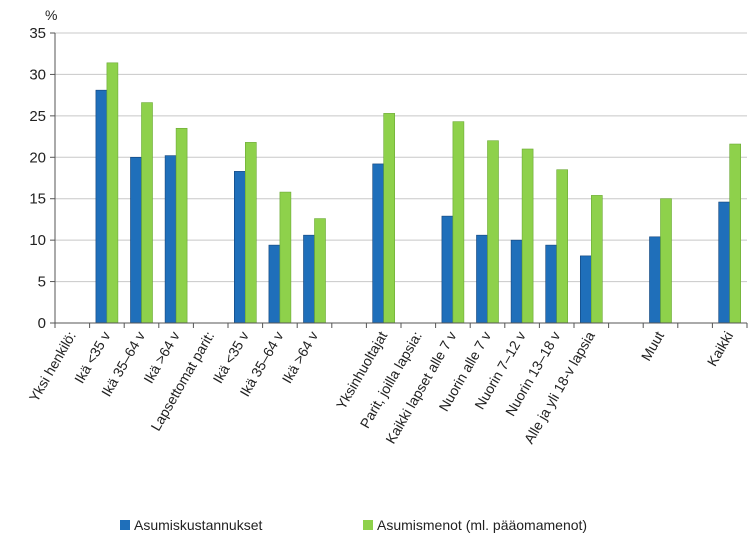 The width and height of the screenshot is (749, 544). I want to click on legend-label: Asumiskustannukset, so click(198, 525).